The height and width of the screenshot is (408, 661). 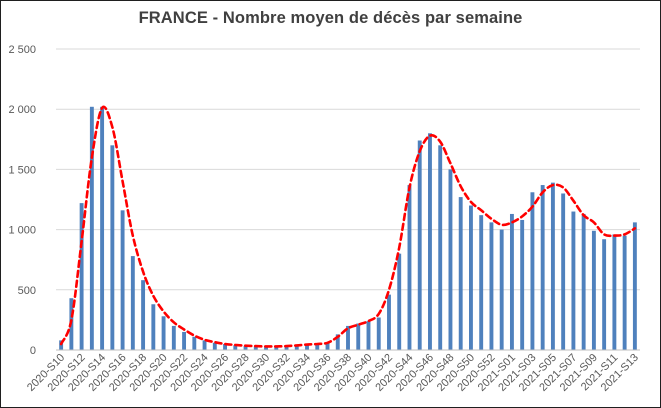 What do you see at coordinates (27, 291) in the screenshot?
I see `y-tick-label: 500` at bounding box center [27, 291].